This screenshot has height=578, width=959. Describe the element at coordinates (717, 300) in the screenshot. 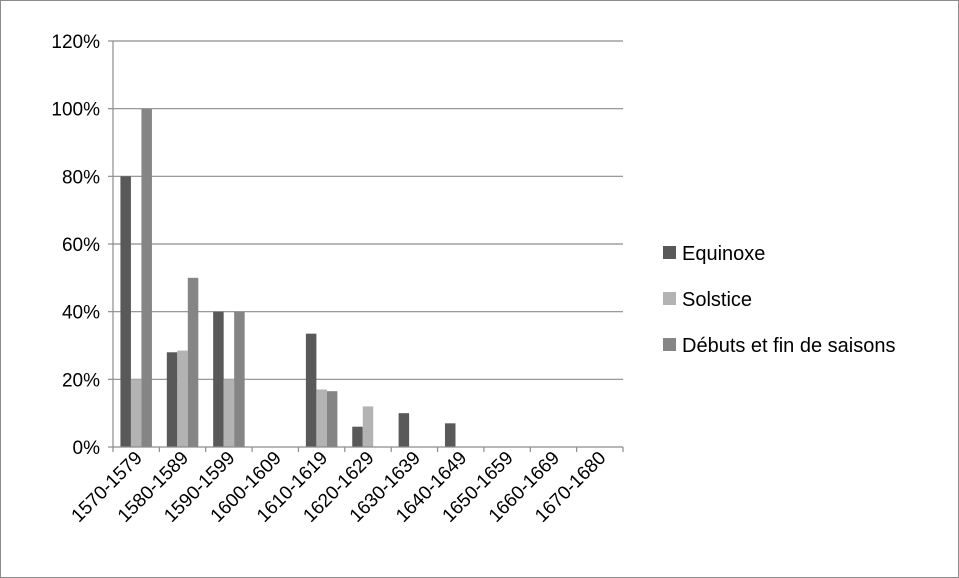

I see `legend-label: Solstice` at that location.